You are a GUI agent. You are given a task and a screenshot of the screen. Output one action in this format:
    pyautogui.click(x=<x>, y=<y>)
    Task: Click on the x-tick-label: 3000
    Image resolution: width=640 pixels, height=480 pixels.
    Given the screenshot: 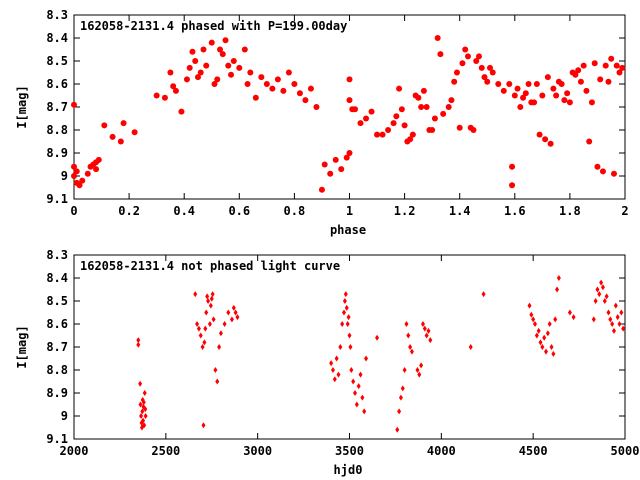 What is the action you would take?
    pyautogui.click(x=257, y=451)
    